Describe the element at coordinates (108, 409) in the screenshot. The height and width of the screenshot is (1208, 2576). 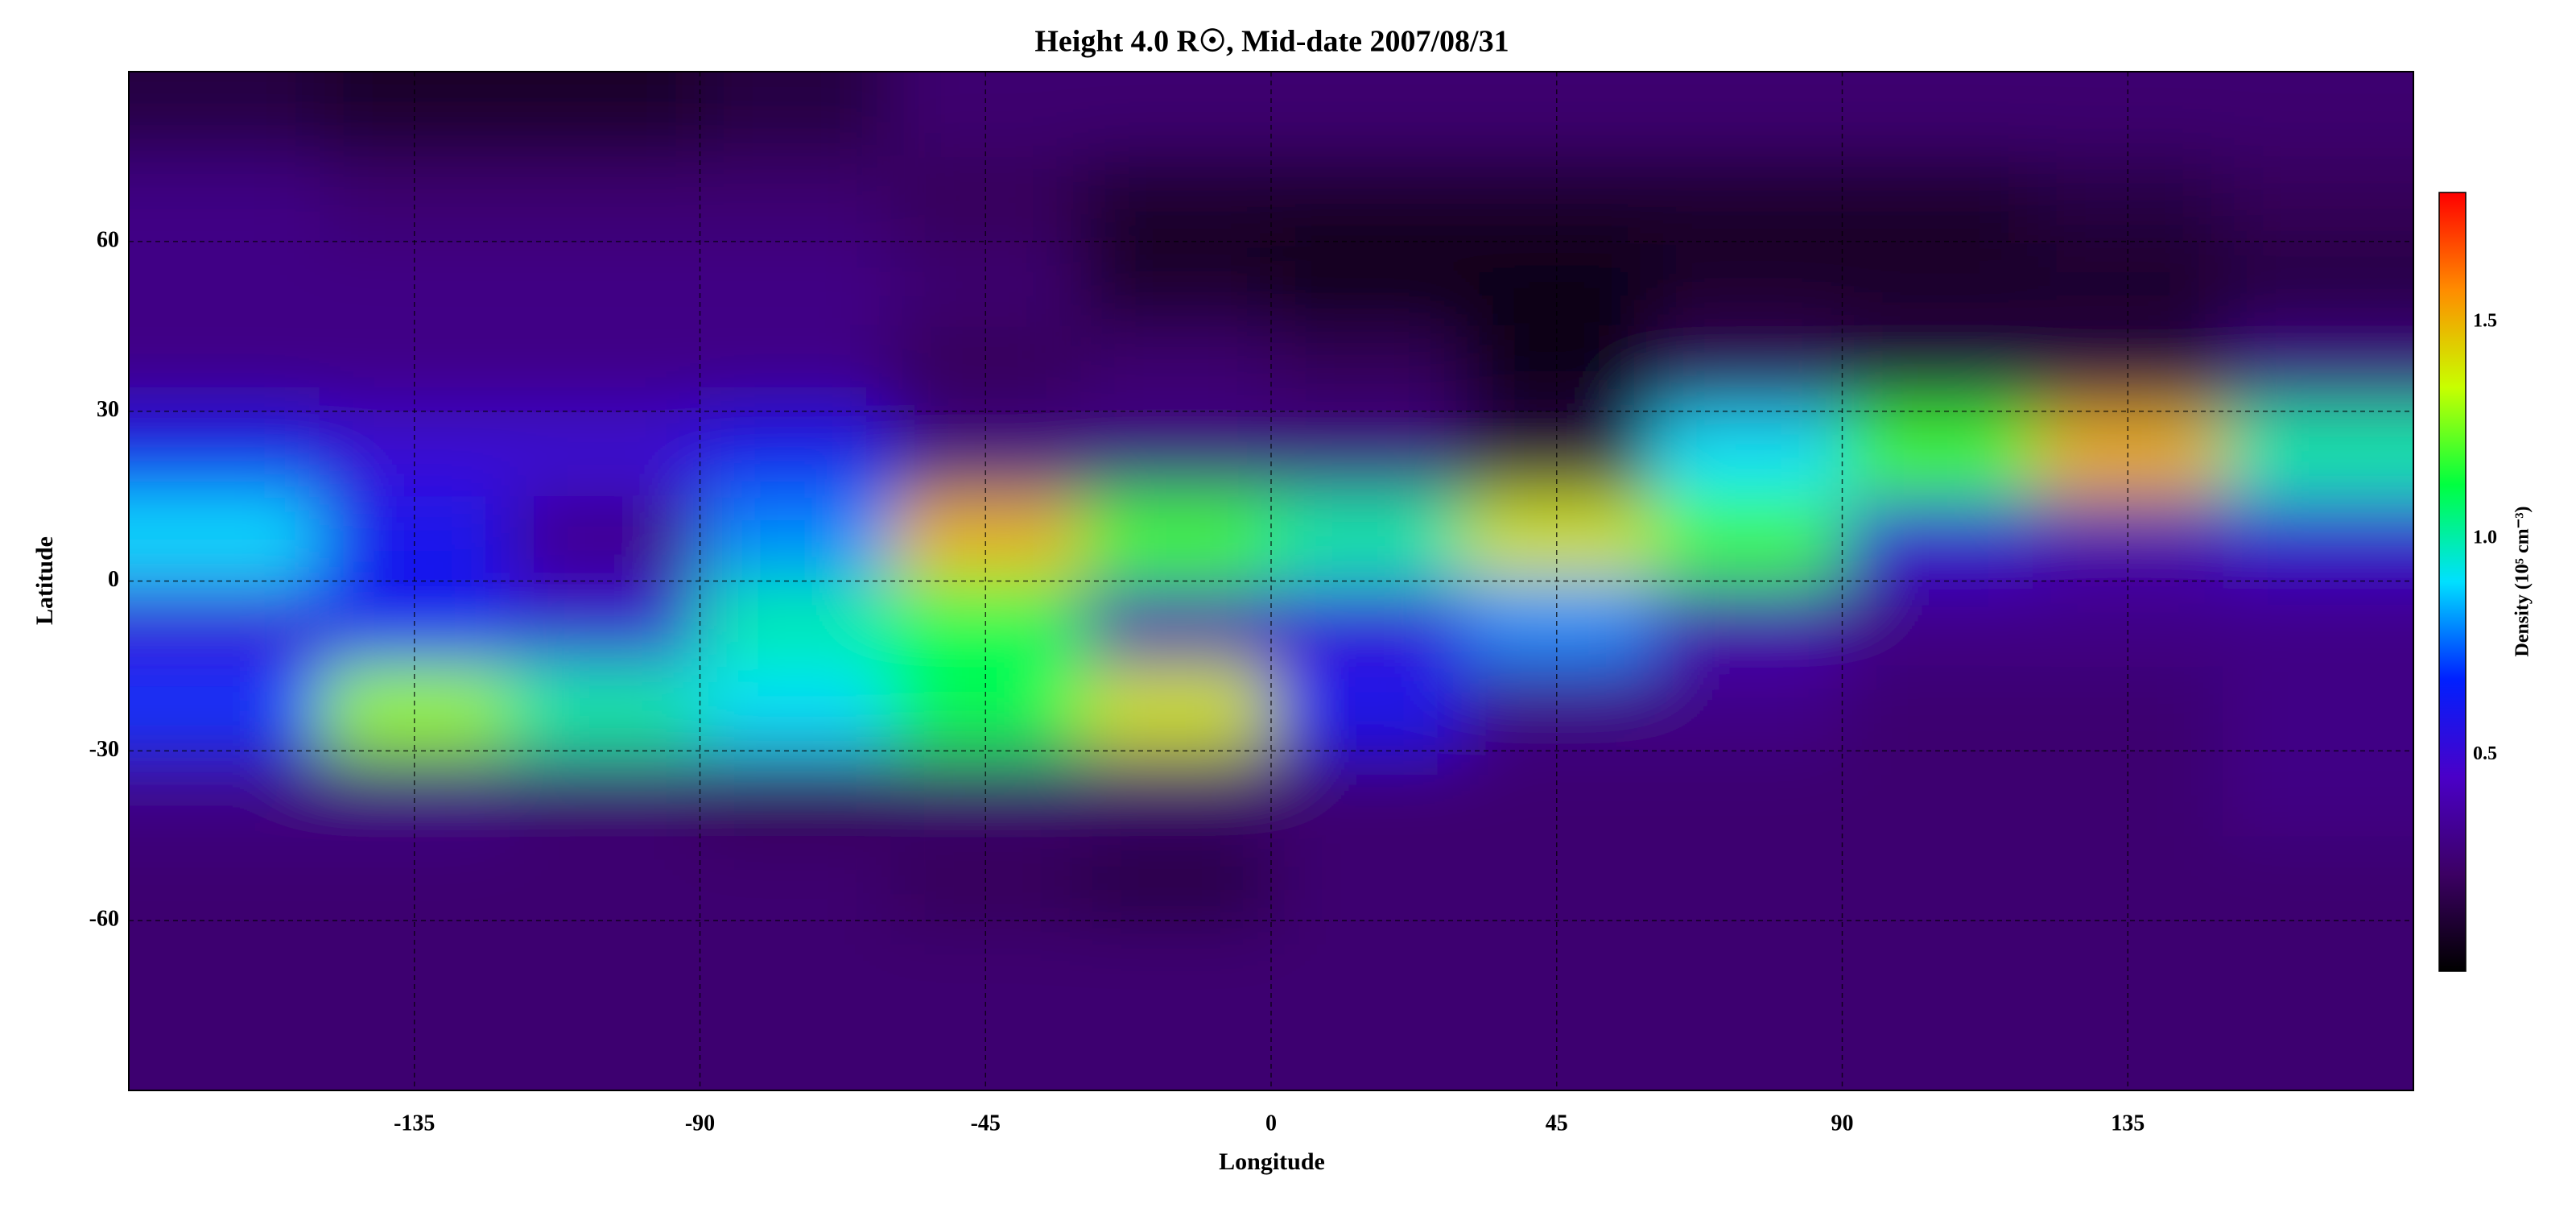
I see `y-tick-label: 30` at that location.